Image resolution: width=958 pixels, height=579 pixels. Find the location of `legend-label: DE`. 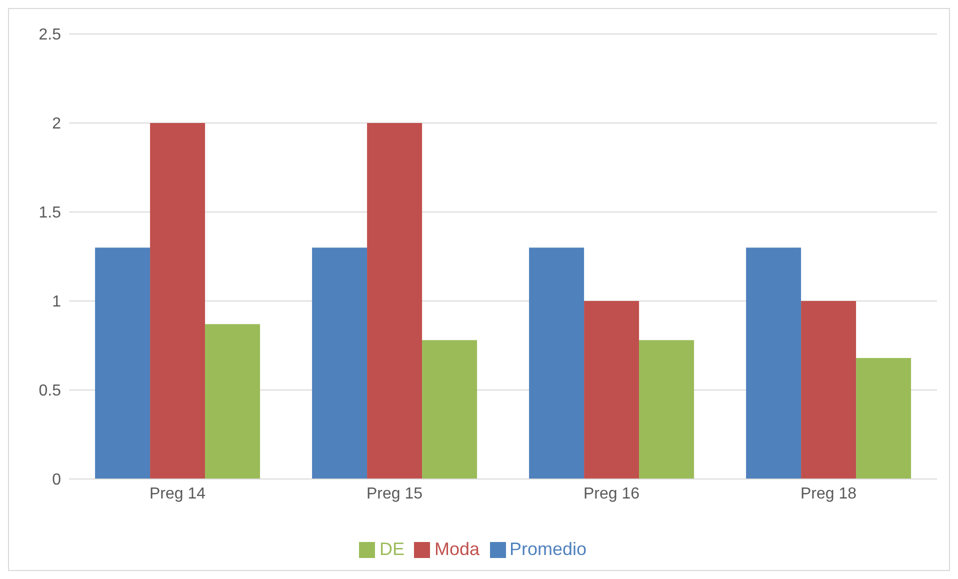

legend-label: DE is located at coordinates (391, 549).